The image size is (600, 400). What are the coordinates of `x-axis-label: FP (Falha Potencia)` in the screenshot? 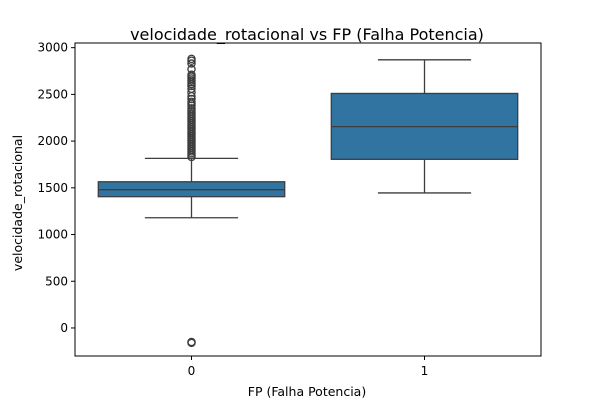 It's located at (307, 391).